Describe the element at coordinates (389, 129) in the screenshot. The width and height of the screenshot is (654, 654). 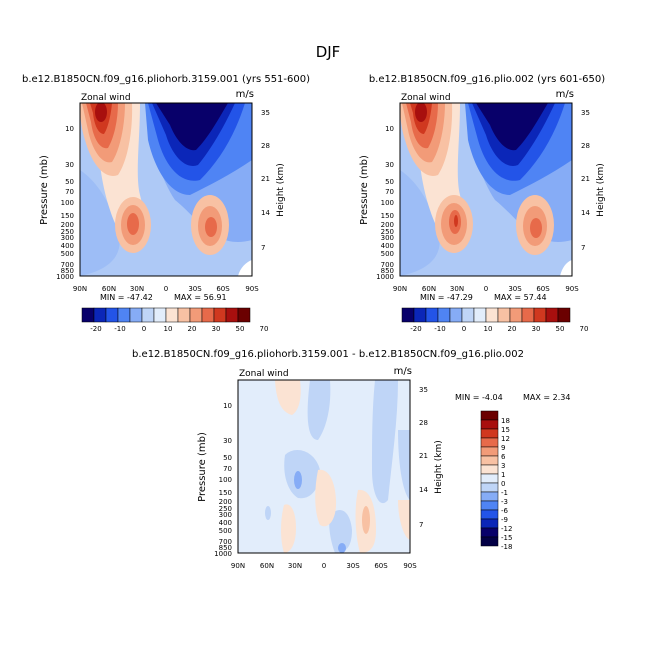
I see `y-tick-label: 10` at that location.